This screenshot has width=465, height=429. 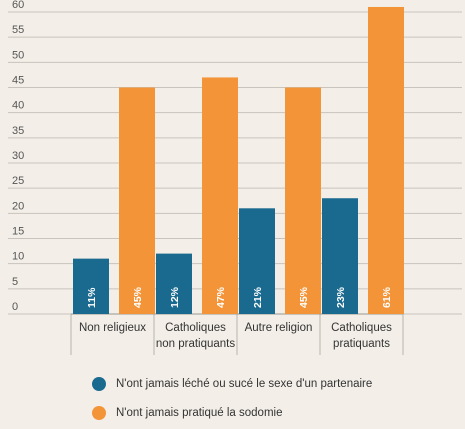 I want to click on data-label: 23%, so click(x=341, y=297).